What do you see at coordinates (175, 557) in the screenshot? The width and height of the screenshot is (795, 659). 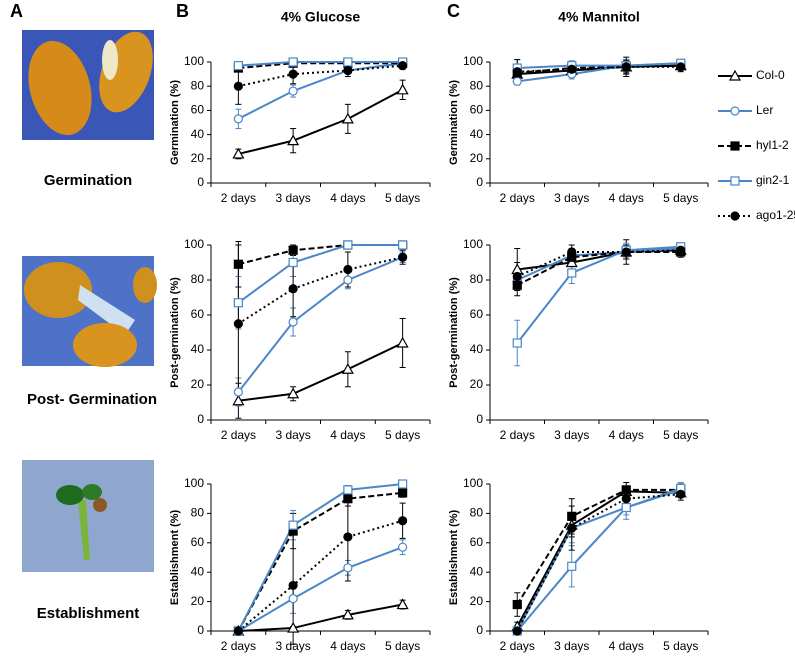 I see `y-axis-label: Establishment (%)` at bounding box center [175, 557].